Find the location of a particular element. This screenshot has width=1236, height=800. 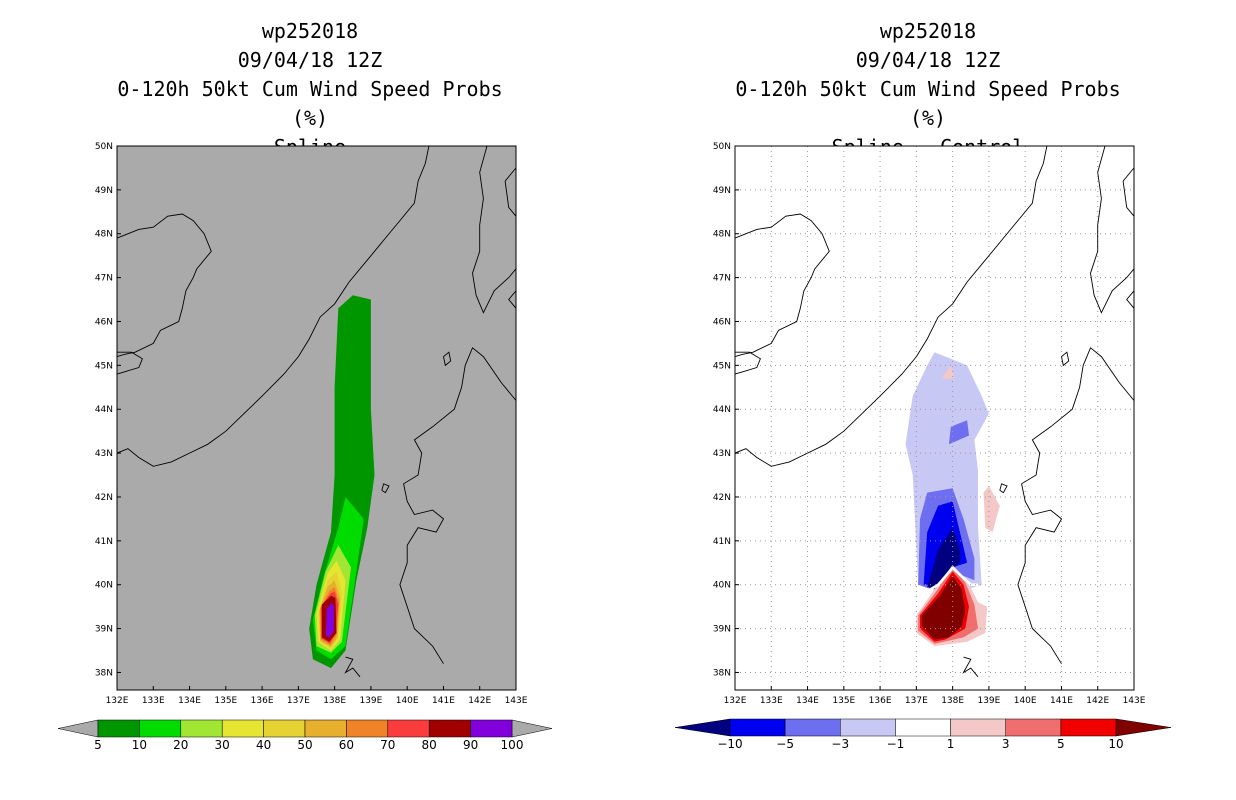

colorbar-label: 80 is located at coordinates (429, 745).